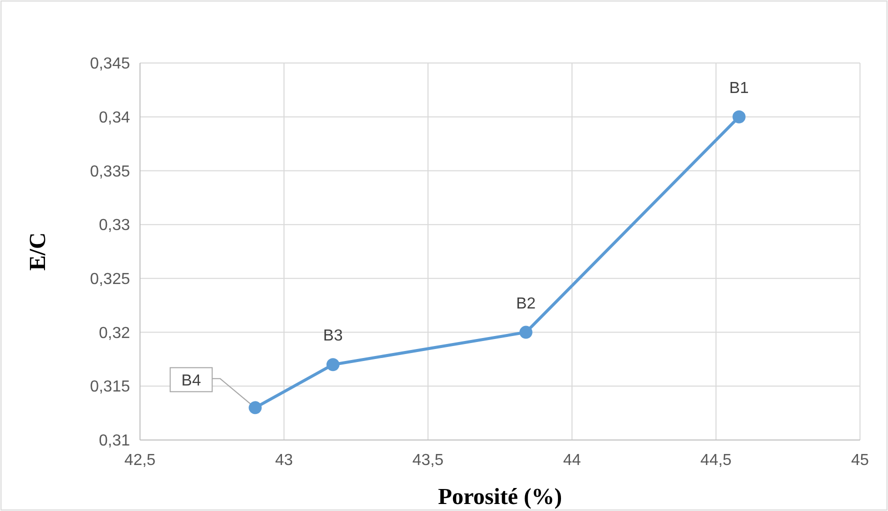  What do you see at coordinates (114, 441) in the screenshot?
I see `y-tick-label: 0,31` at bounding box center [114, 441].